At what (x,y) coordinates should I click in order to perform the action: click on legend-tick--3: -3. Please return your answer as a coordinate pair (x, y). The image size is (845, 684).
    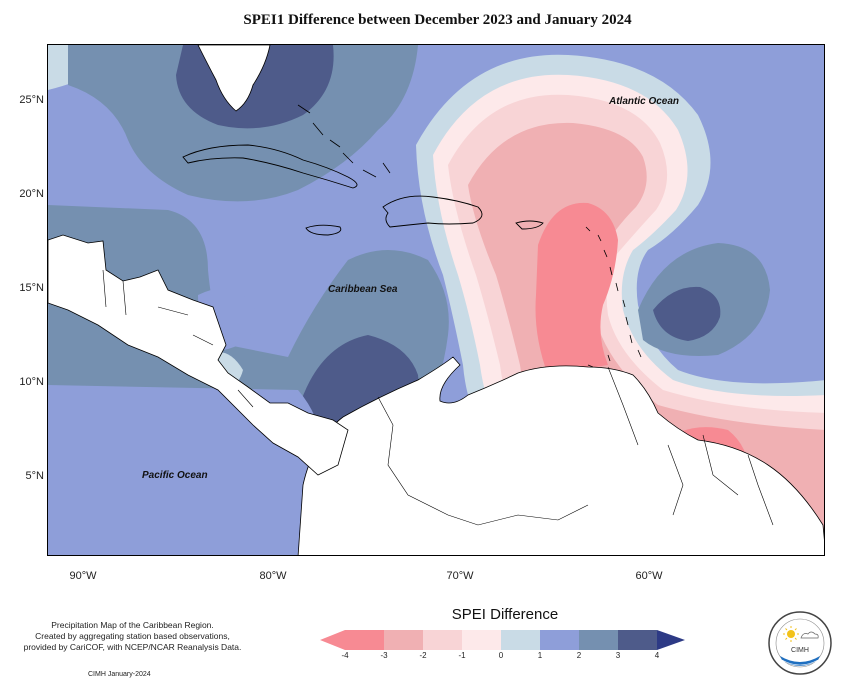
    Looking at the image, I should click on (384, 655).